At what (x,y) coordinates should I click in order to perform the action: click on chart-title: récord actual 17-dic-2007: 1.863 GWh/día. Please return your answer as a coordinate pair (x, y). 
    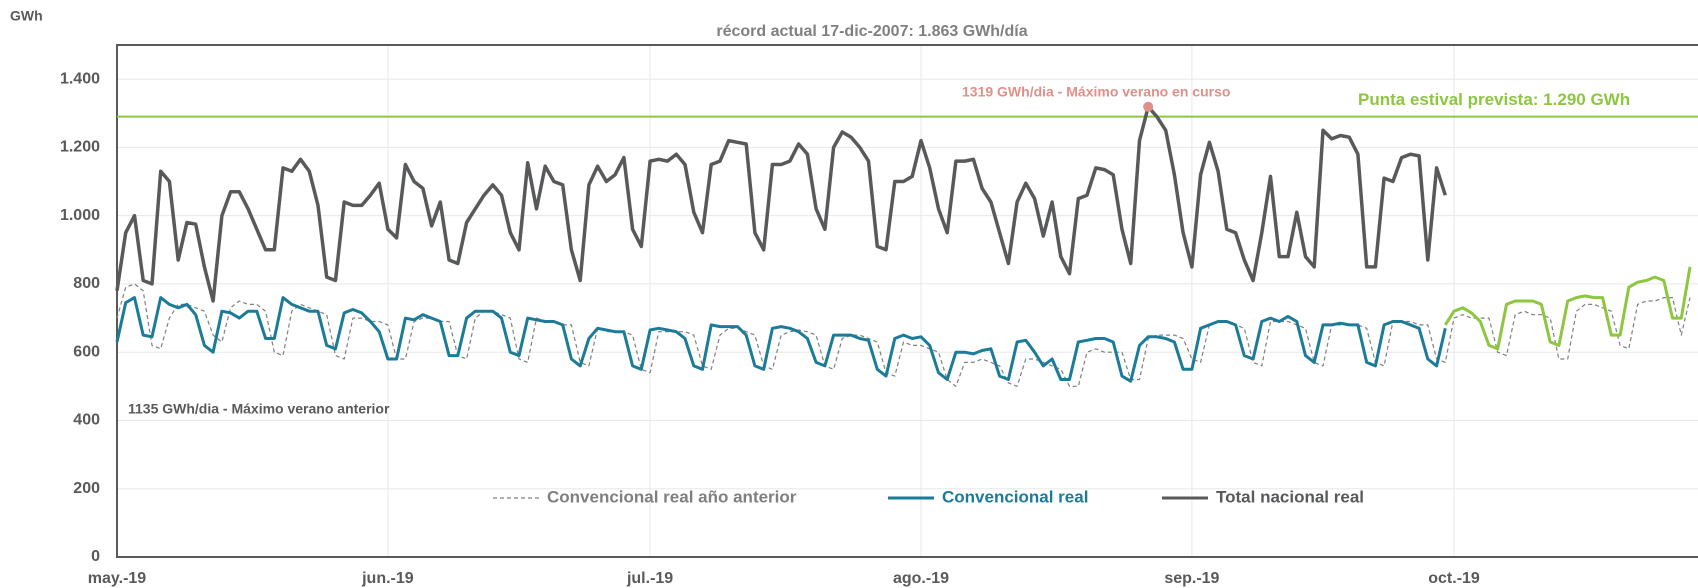
    Looking at the image, I should click on (871, 31).